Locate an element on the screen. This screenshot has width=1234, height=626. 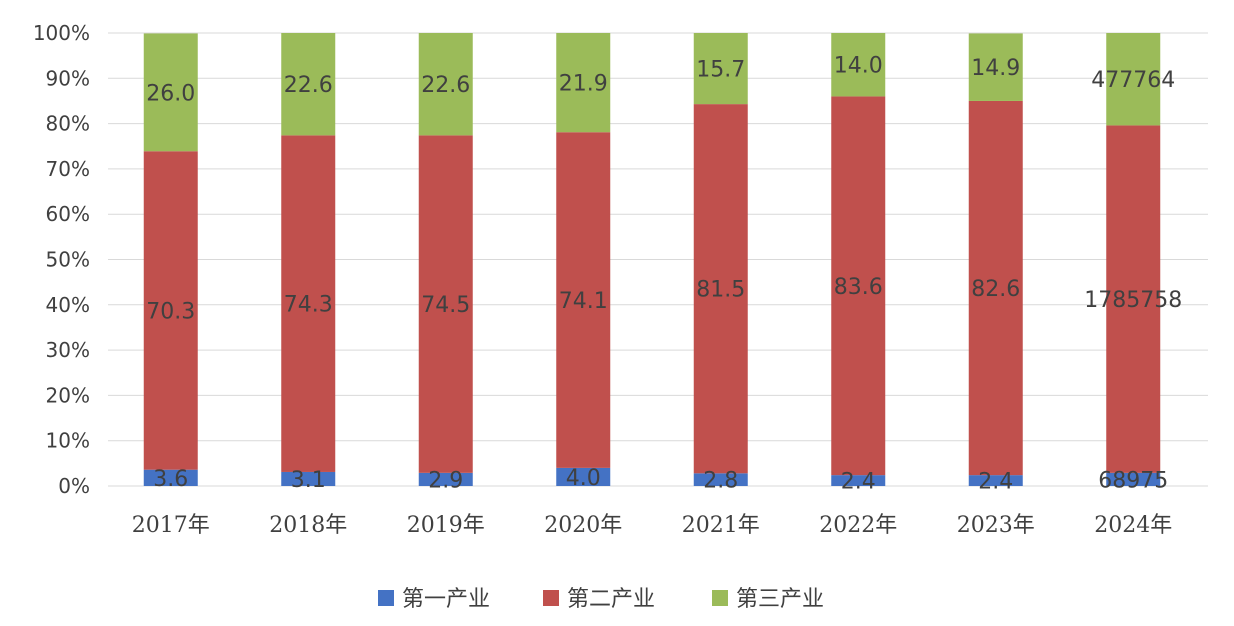
data-label: 3.1 is located at coordinates (308, 480).